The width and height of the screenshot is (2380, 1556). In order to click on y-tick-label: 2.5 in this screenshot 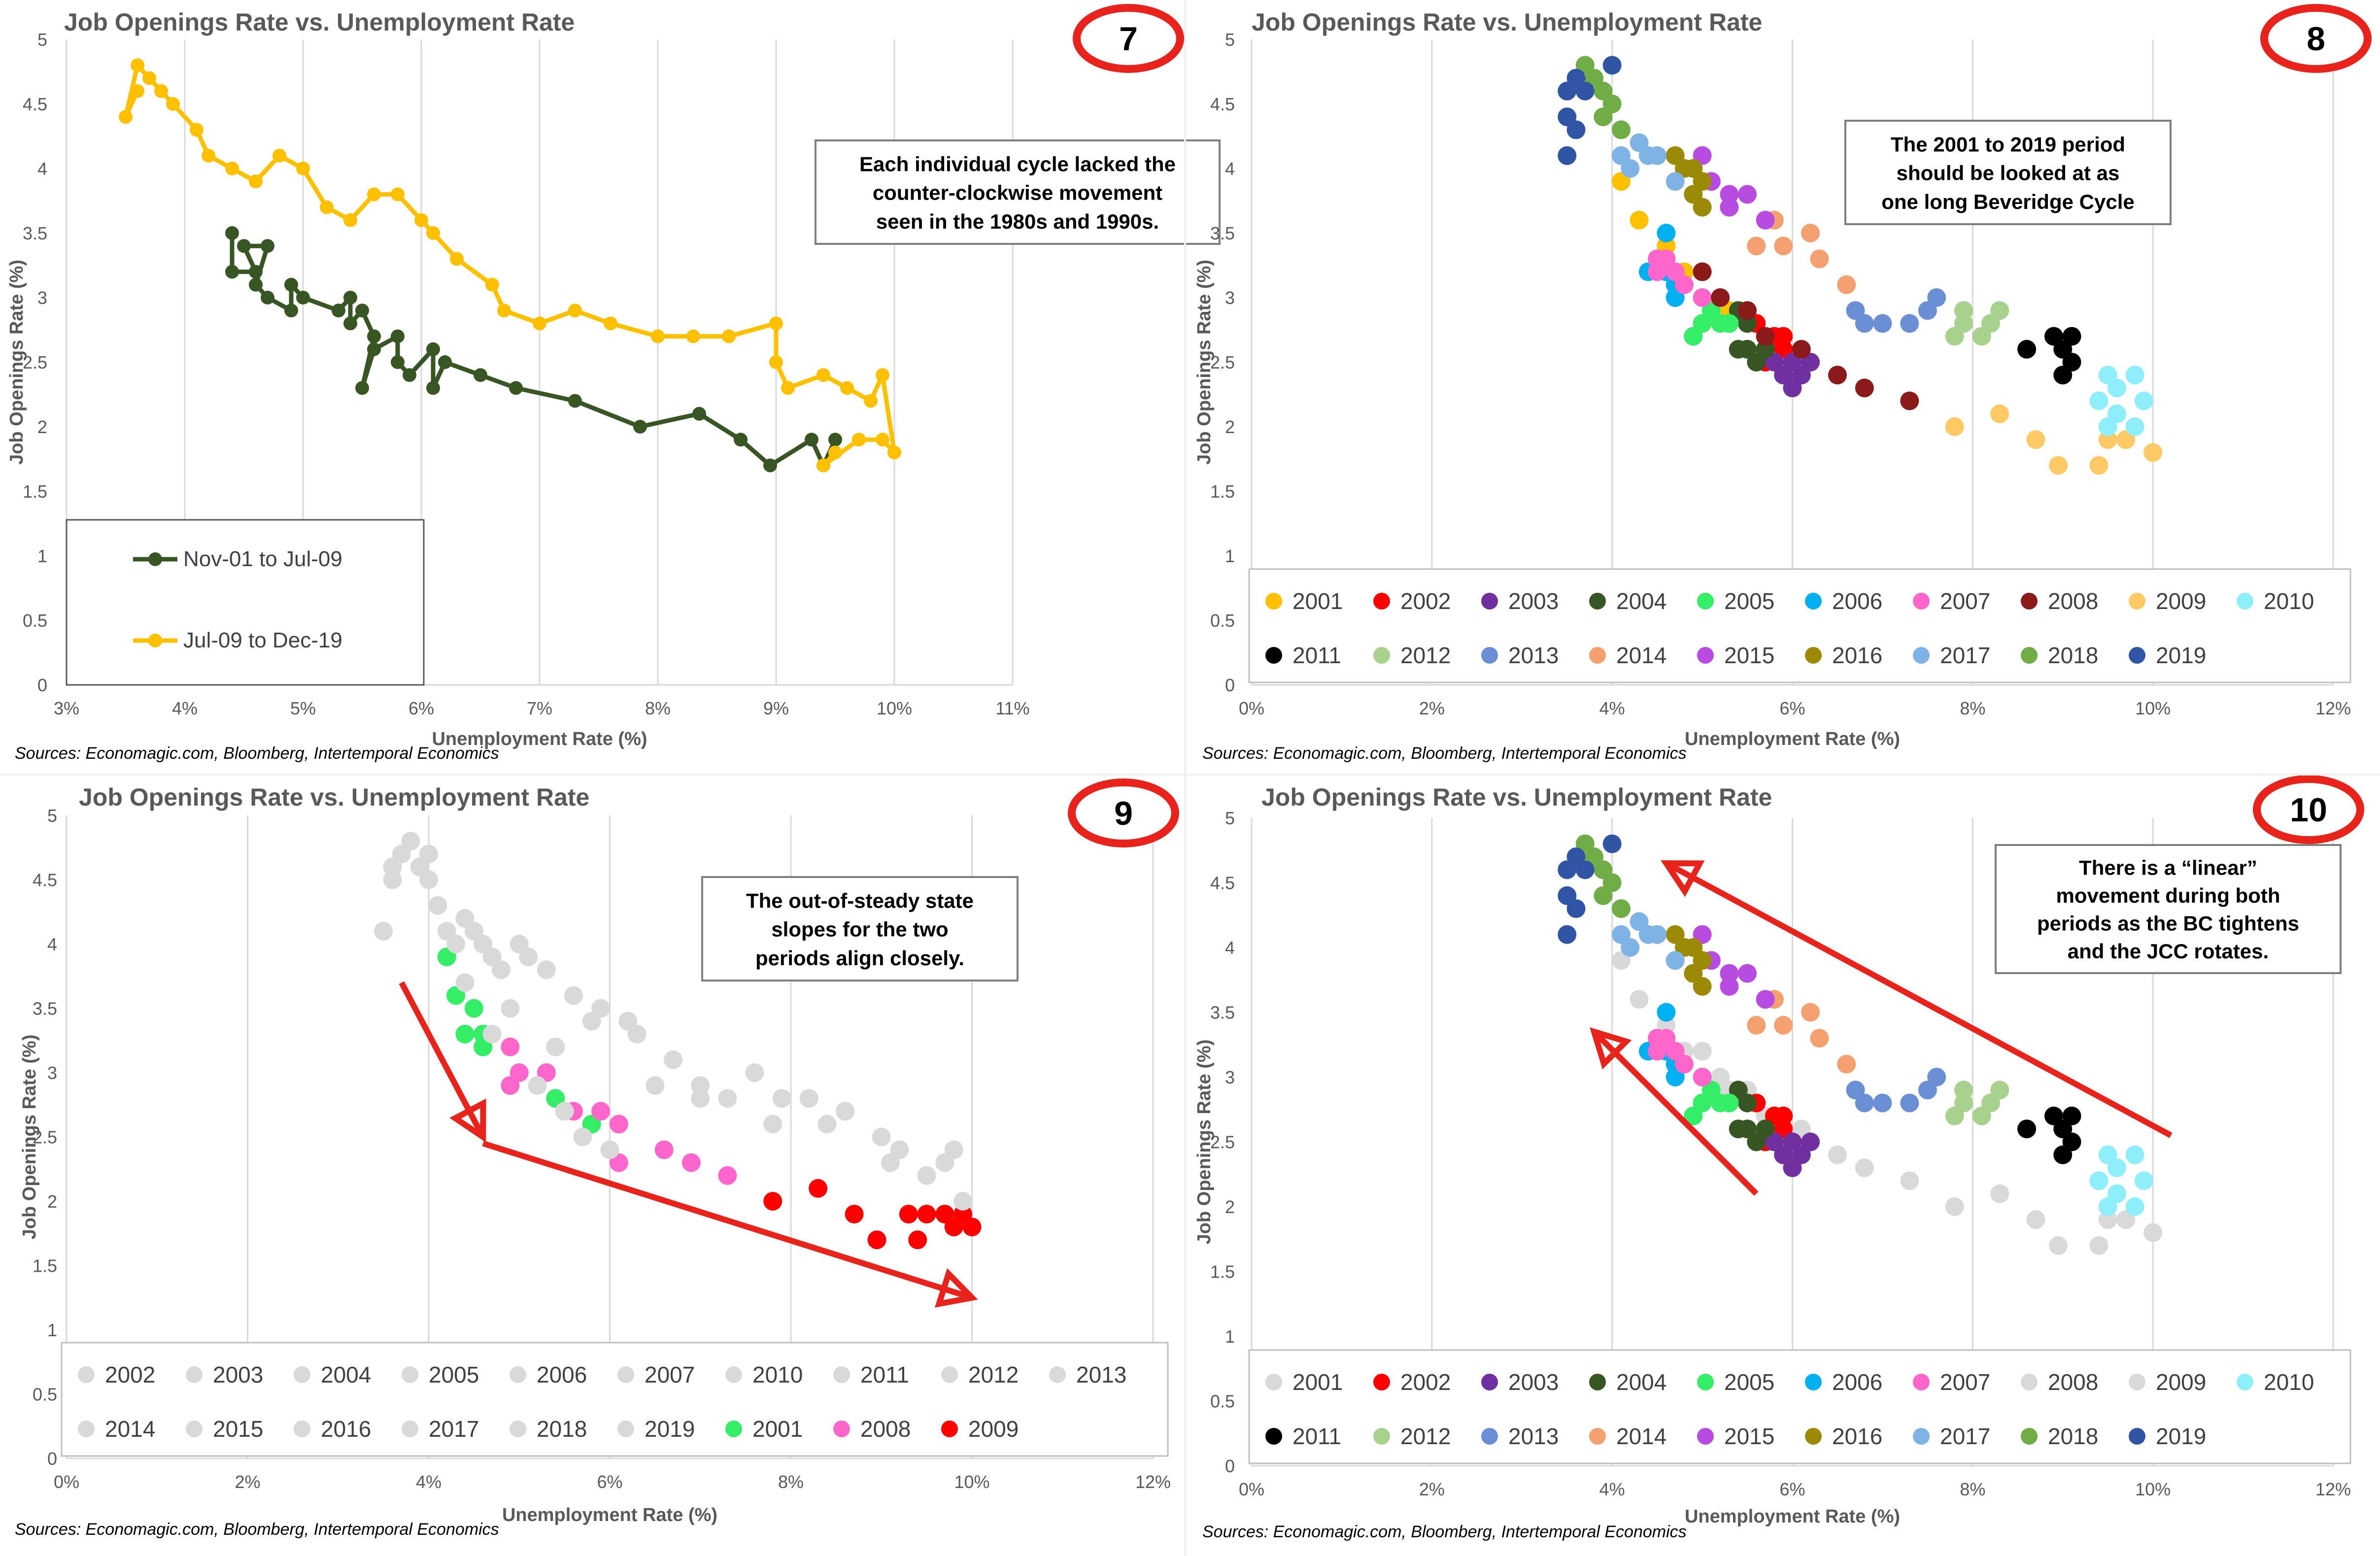, I will do `click(1222, 362)`.